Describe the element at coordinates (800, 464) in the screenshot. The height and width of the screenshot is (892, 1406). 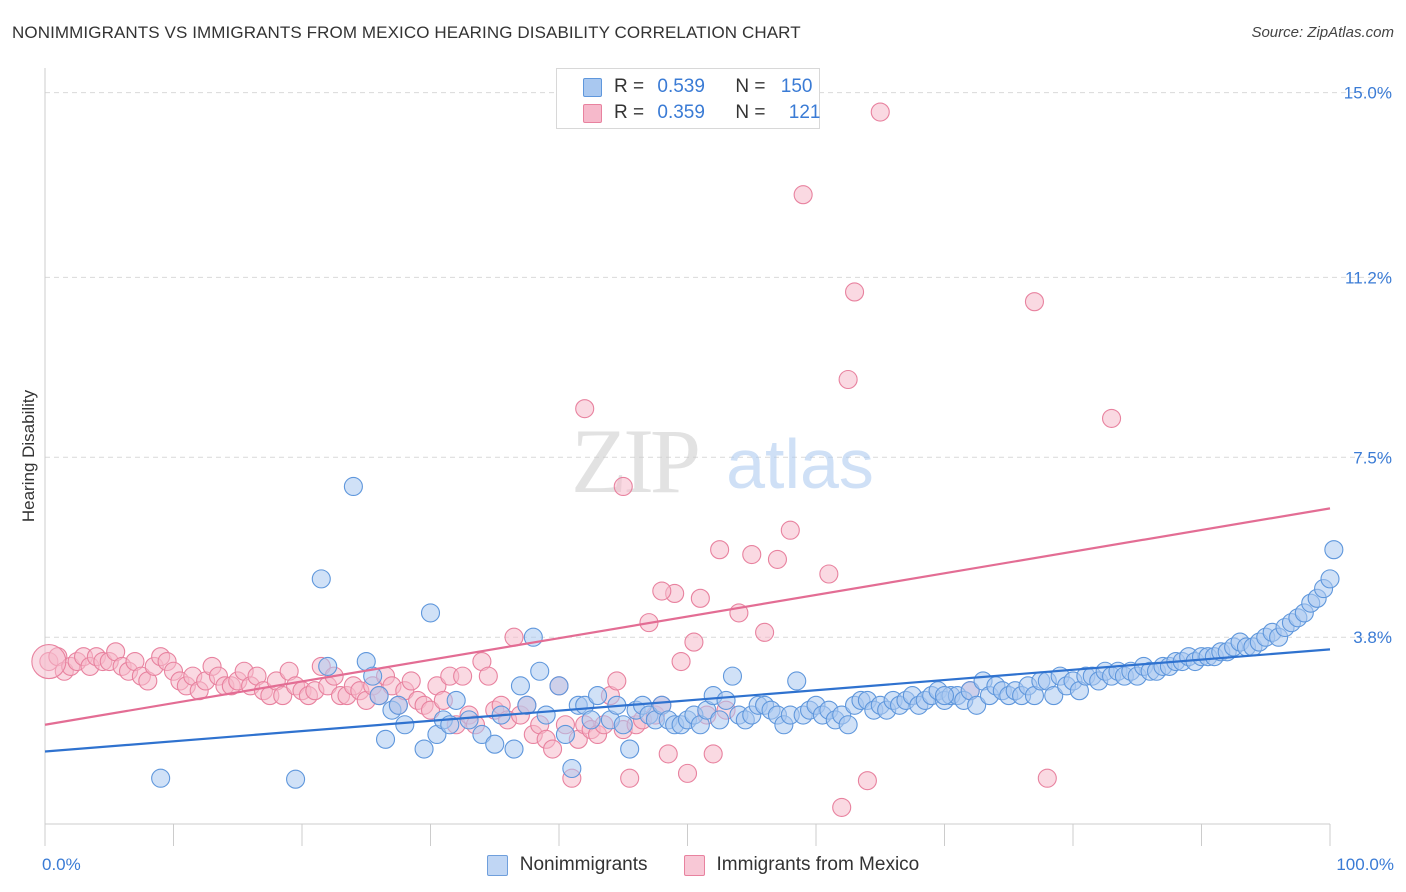
I see `watermark-atlas: atlas` at that location.